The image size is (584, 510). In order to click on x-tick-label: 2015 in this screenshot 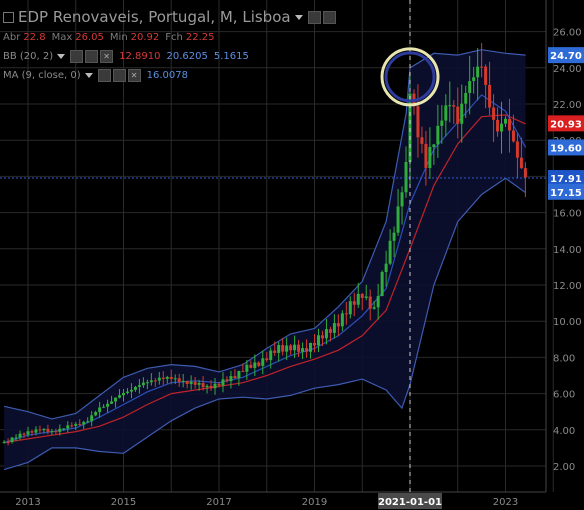, I will do `click(123, 502)`.